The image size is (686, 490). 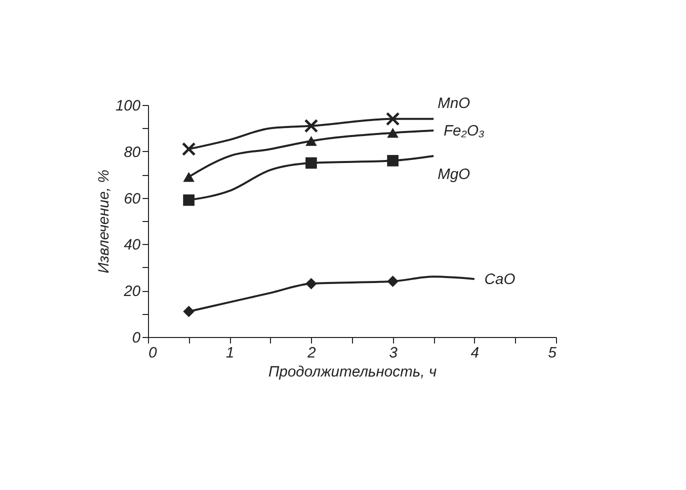 What do you see at coordinates (153, 353) in the screenshot?
I see `x-tick-label: 0` at bounding box center [153, 353].